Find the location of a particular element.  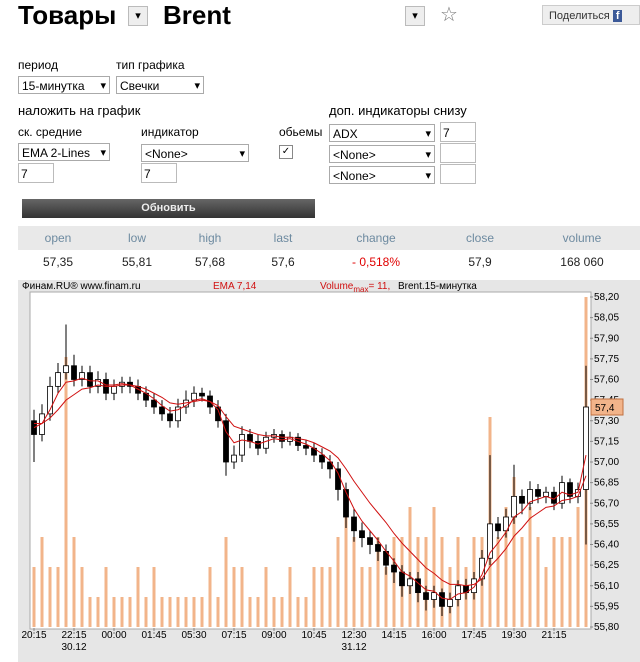

y-tick-label: 56,85 is located at coordinates (606, 483).